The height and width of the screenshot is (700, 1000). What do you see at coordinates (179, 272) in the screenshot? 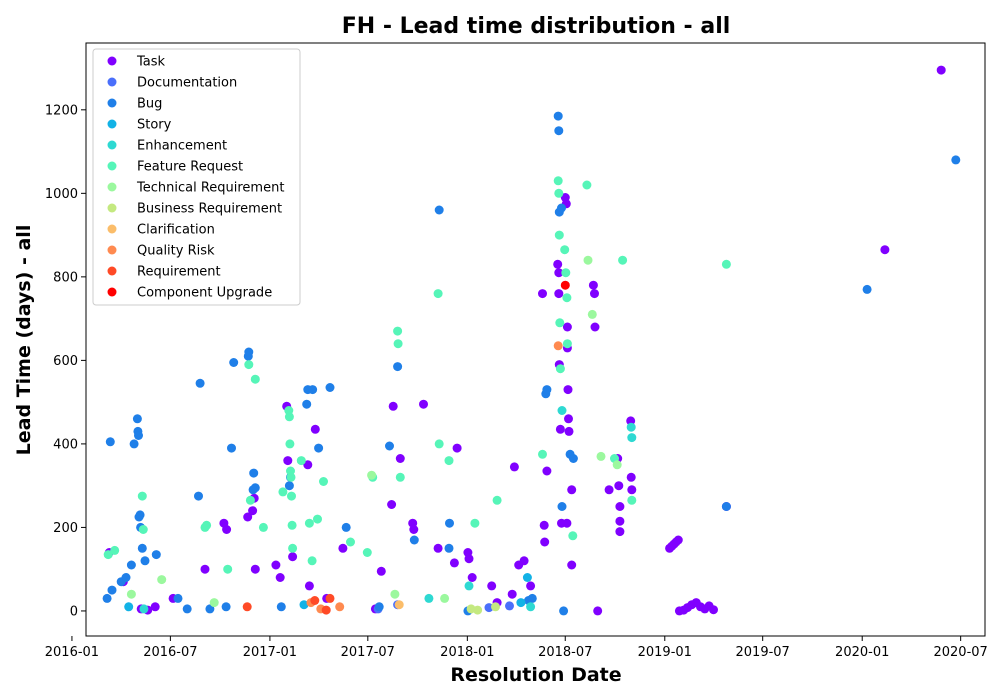
I see `legend-label: Requirement` at bounding box center [179, 272].